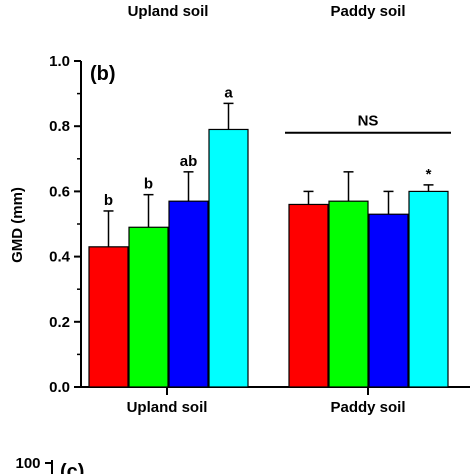 This screenshot has width=474, height=474. What do you see at coordinates (60, 257) in the screenshot?
I see `y-tick-label: 0.4` at bounding box center [60, 257].